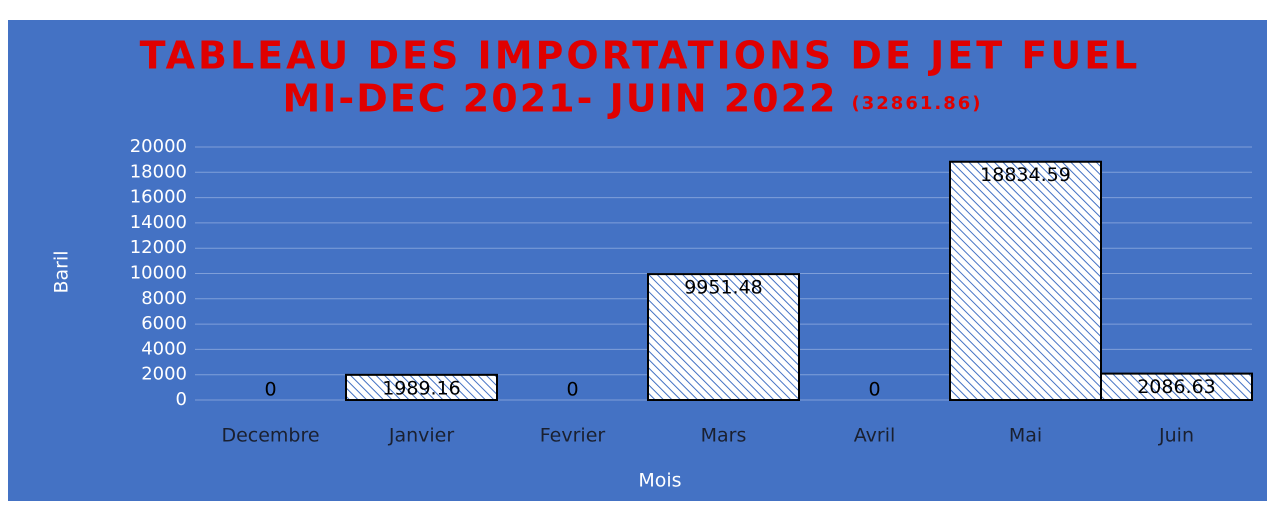 This screenshot has width=1267, height=505. Describe the element at coordinates (723, 288) in the screenshot. I see `data-label: 9951.48` at that location.